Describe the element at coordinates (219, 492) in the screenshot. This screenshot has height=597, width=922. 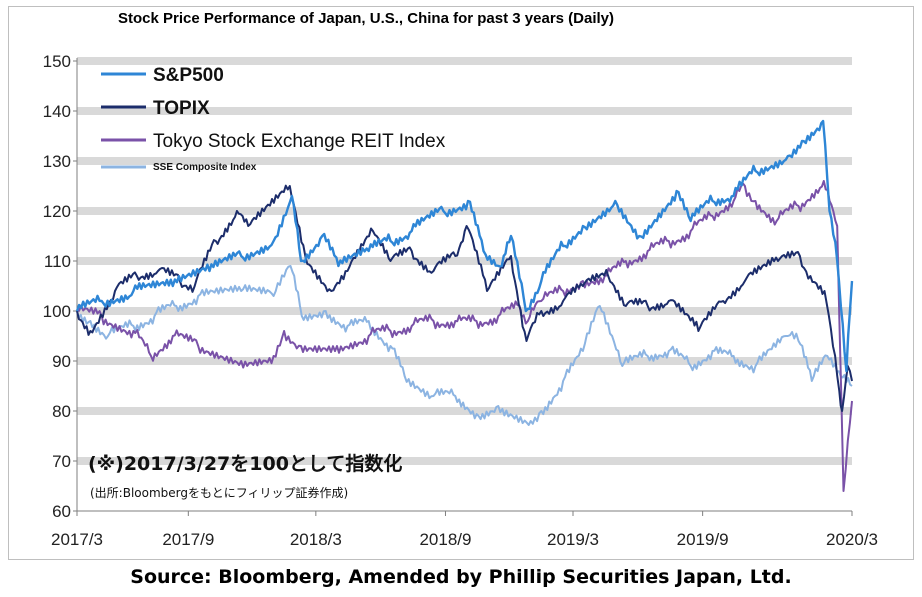
I see `annotation-source: (出所:Bloombergをもとにフィリップ証券作成)` at that location.